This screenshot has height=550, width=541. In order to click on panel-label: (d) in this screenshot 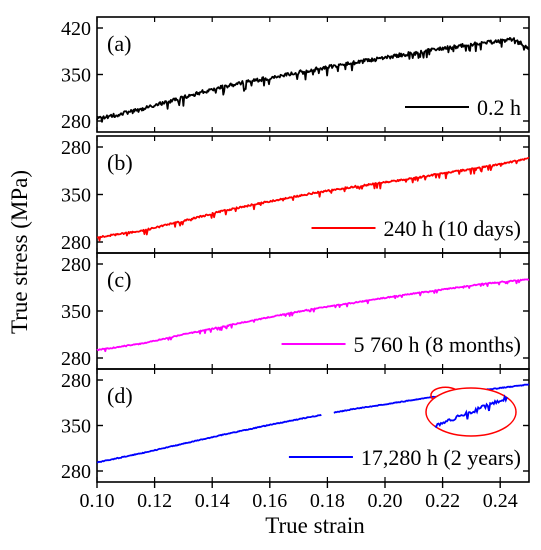, I will do `click(120, 395)`.